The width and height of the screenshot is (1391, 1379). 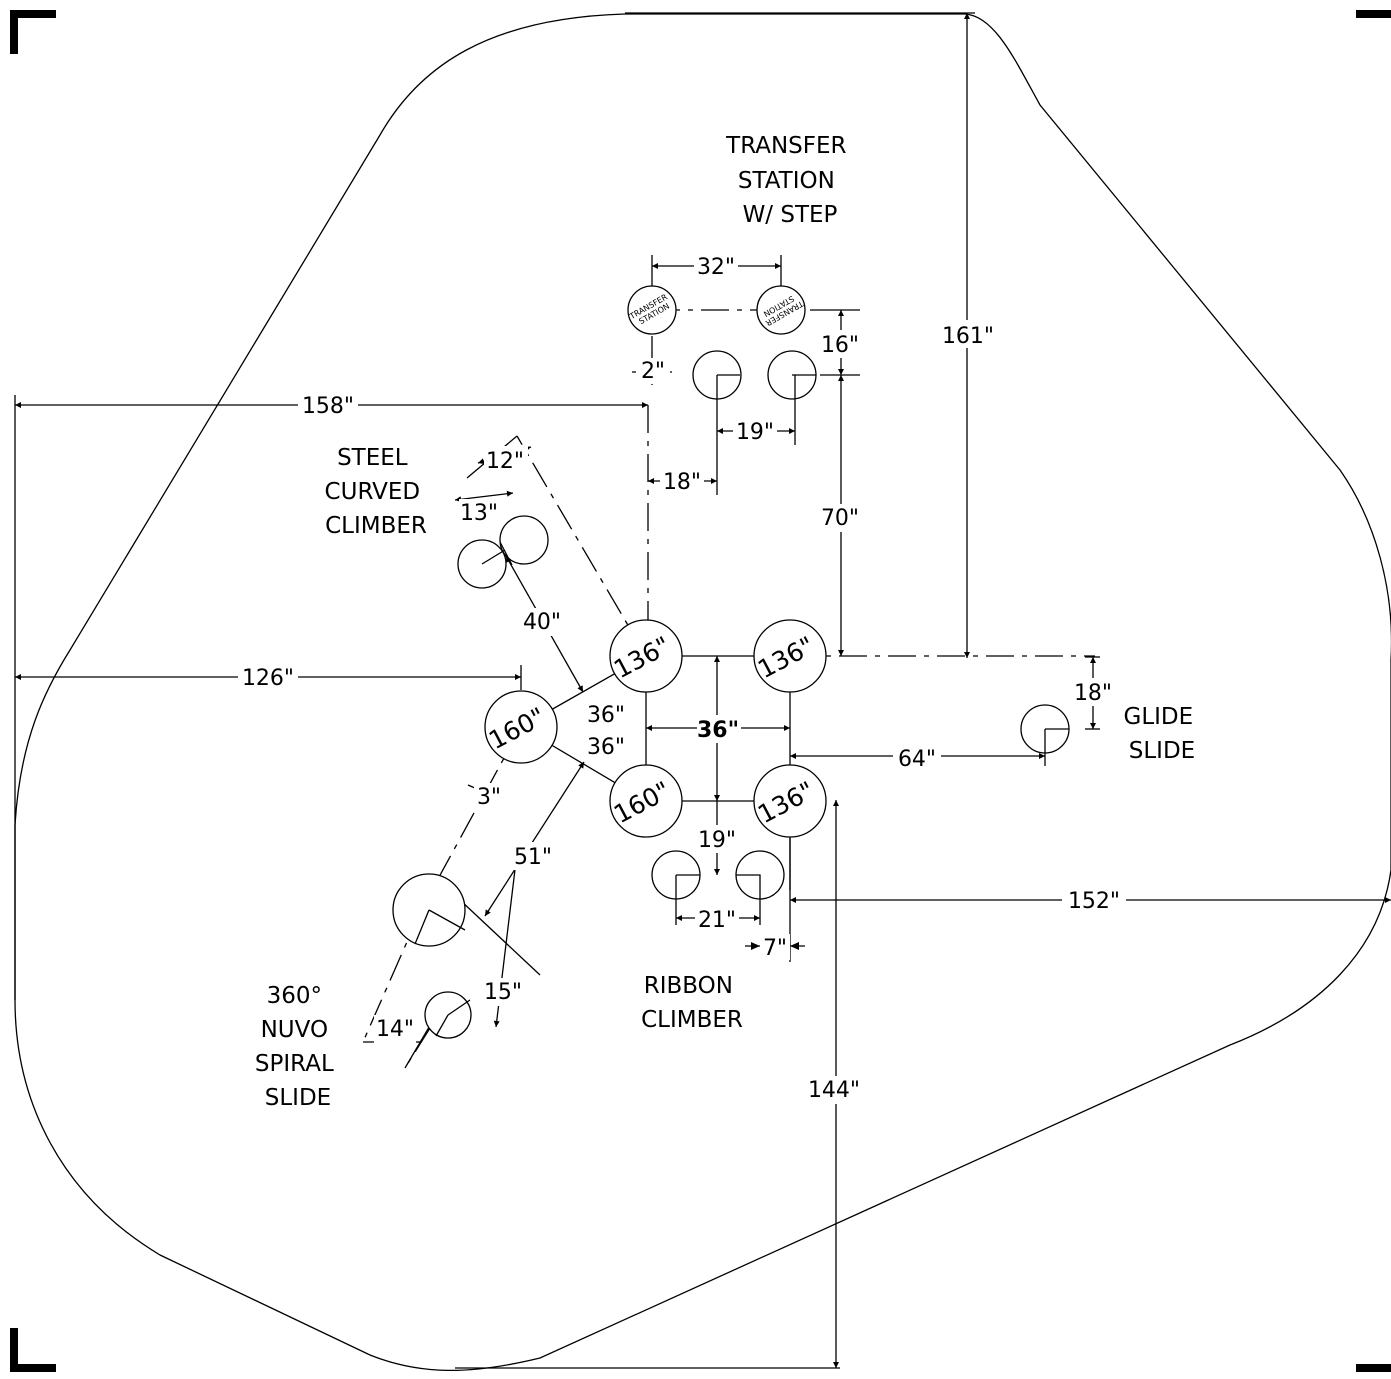 What do you see at coordinates (781, 310) in the screenshot?
I see `transfer-station-footing-right: TRANSFER STATION` at bounding box center [781, 310].